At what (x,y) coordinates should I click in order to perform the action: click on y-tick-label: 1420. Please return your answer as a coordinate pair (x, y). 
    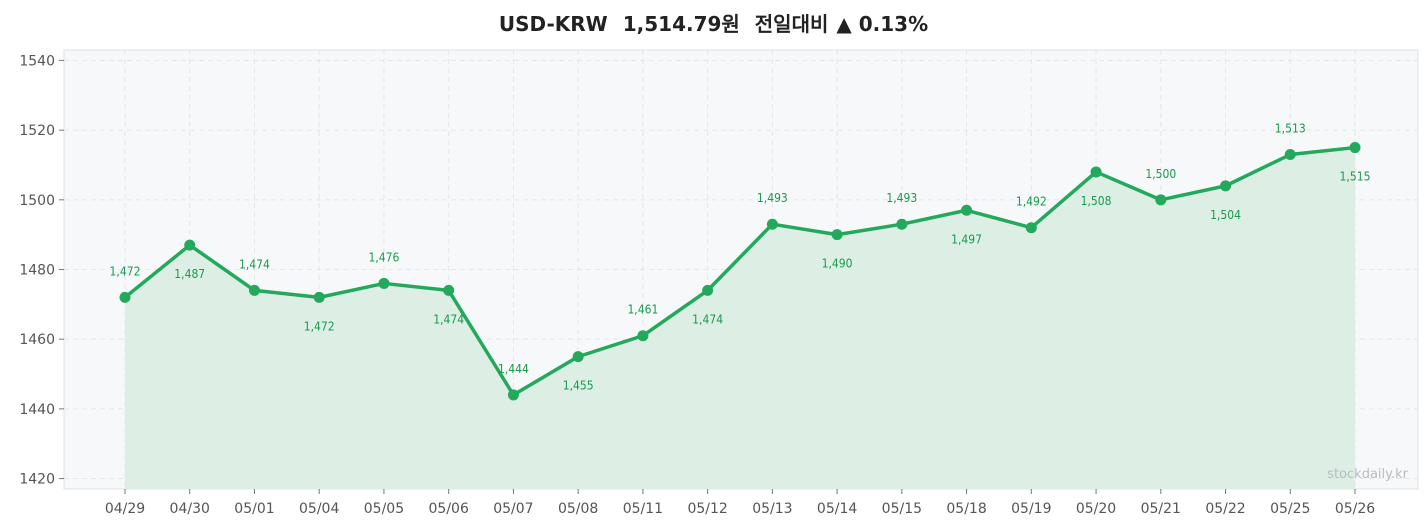
    Looking at the image, I should click on (37, 480).